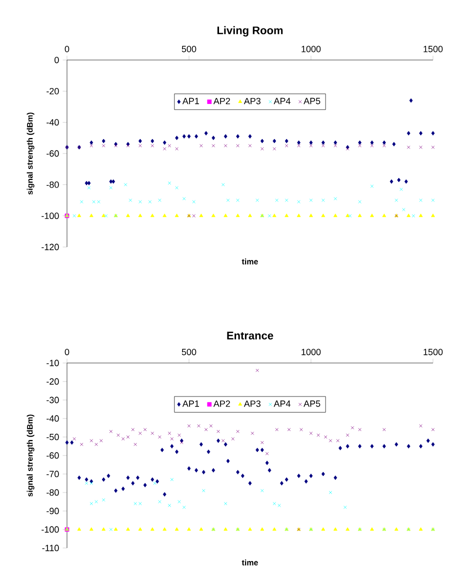  I want to click on y-tick-label: -50, so click(52, 437).